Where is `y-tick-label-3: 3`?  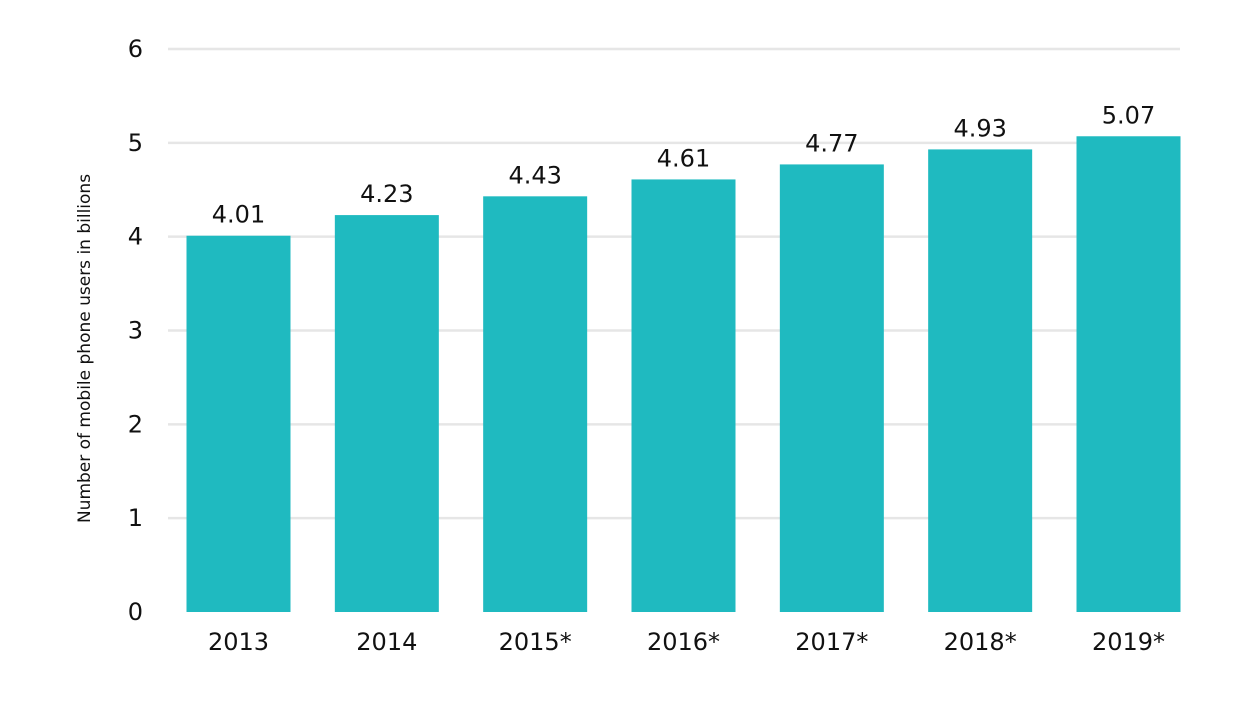 y-tick-label-3: 3 is located at coordinates (135, 331).